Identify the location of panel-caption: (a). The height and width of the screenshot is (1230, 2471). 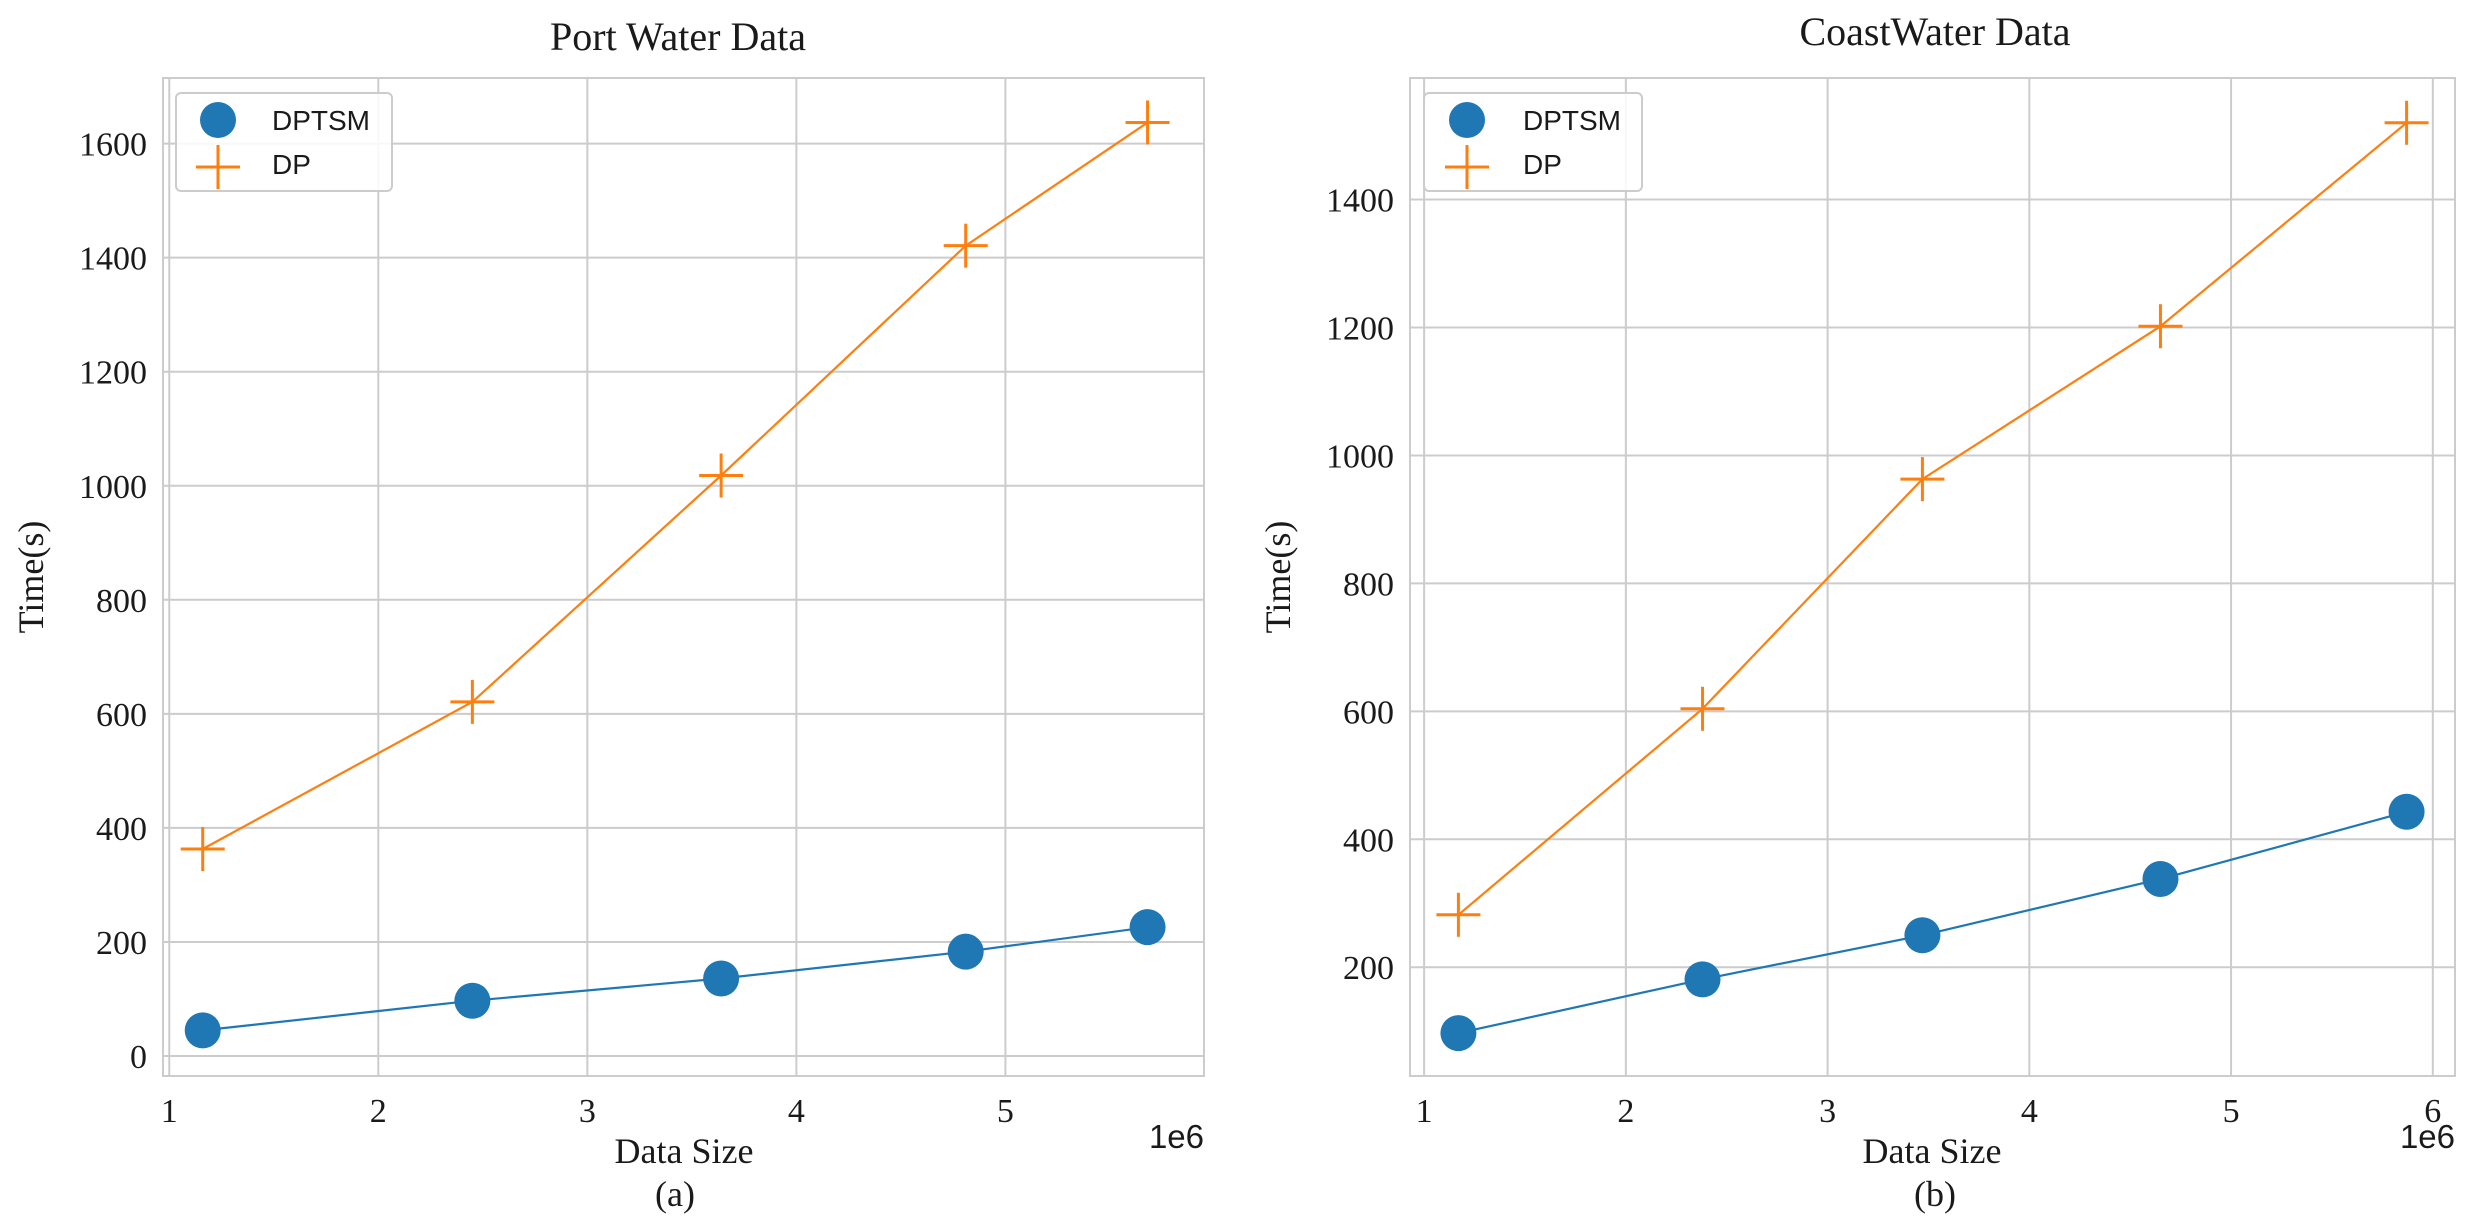
(675, 1194).